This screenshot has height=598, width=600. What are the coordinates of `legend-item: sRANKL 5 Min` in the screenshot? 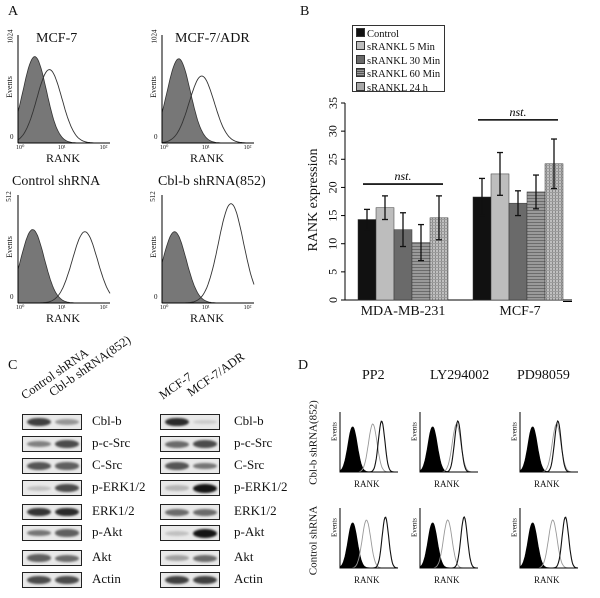 It's located at (398, 47).